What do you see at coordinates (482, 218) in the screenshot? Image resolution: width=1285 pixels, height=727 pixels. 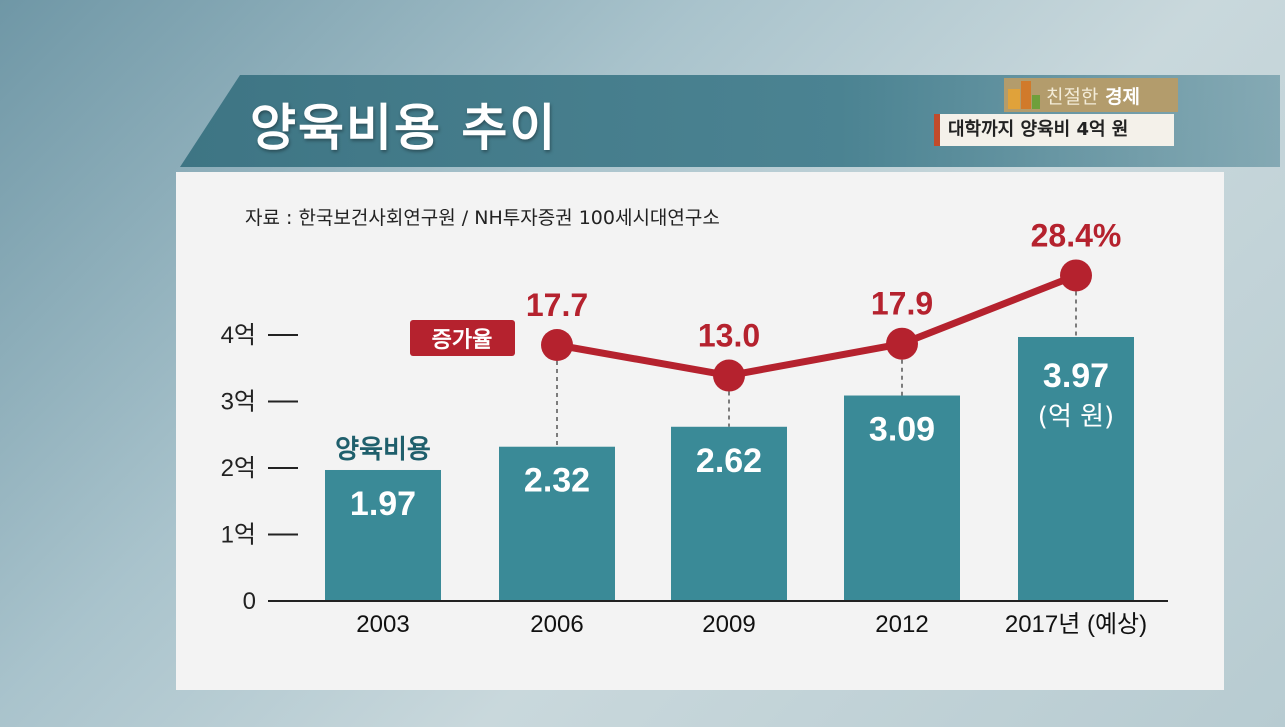 I see `source-note: 자료 : 한국보건사회연구원 / NH투자증권 100세시대연구소` at bounding box center [482, 218].